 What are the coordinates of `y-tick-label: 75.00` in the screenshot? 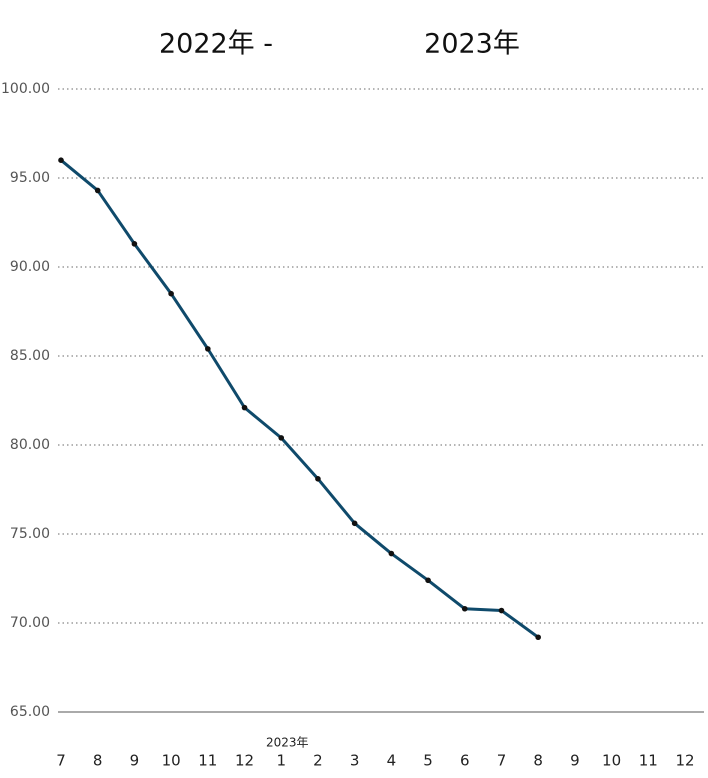 It's located at (30, 534).